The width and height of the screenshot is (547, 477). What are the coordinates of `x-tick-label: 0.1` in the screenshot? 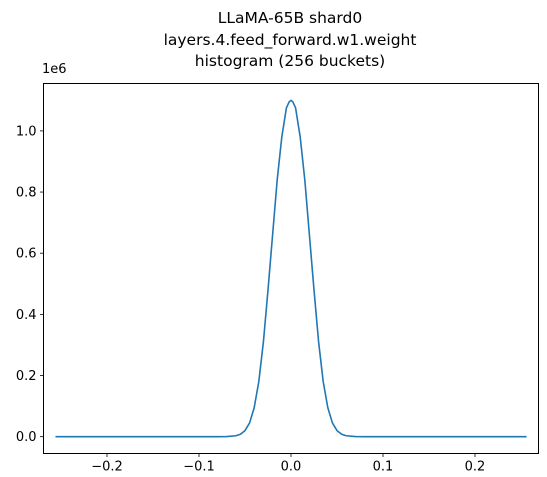 It's located at (383, 467).